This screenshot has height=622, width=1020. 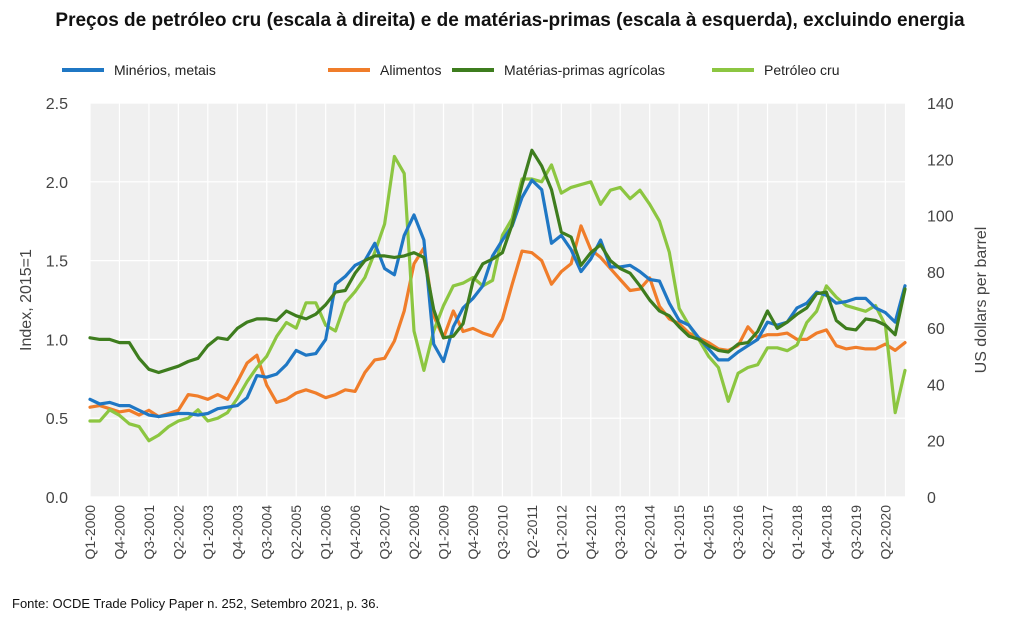 What do you see at coordinates (410, 70) in the screenshot?
I see `legend-label-alimentos: Alimentos` at bounding box center [410, 70].